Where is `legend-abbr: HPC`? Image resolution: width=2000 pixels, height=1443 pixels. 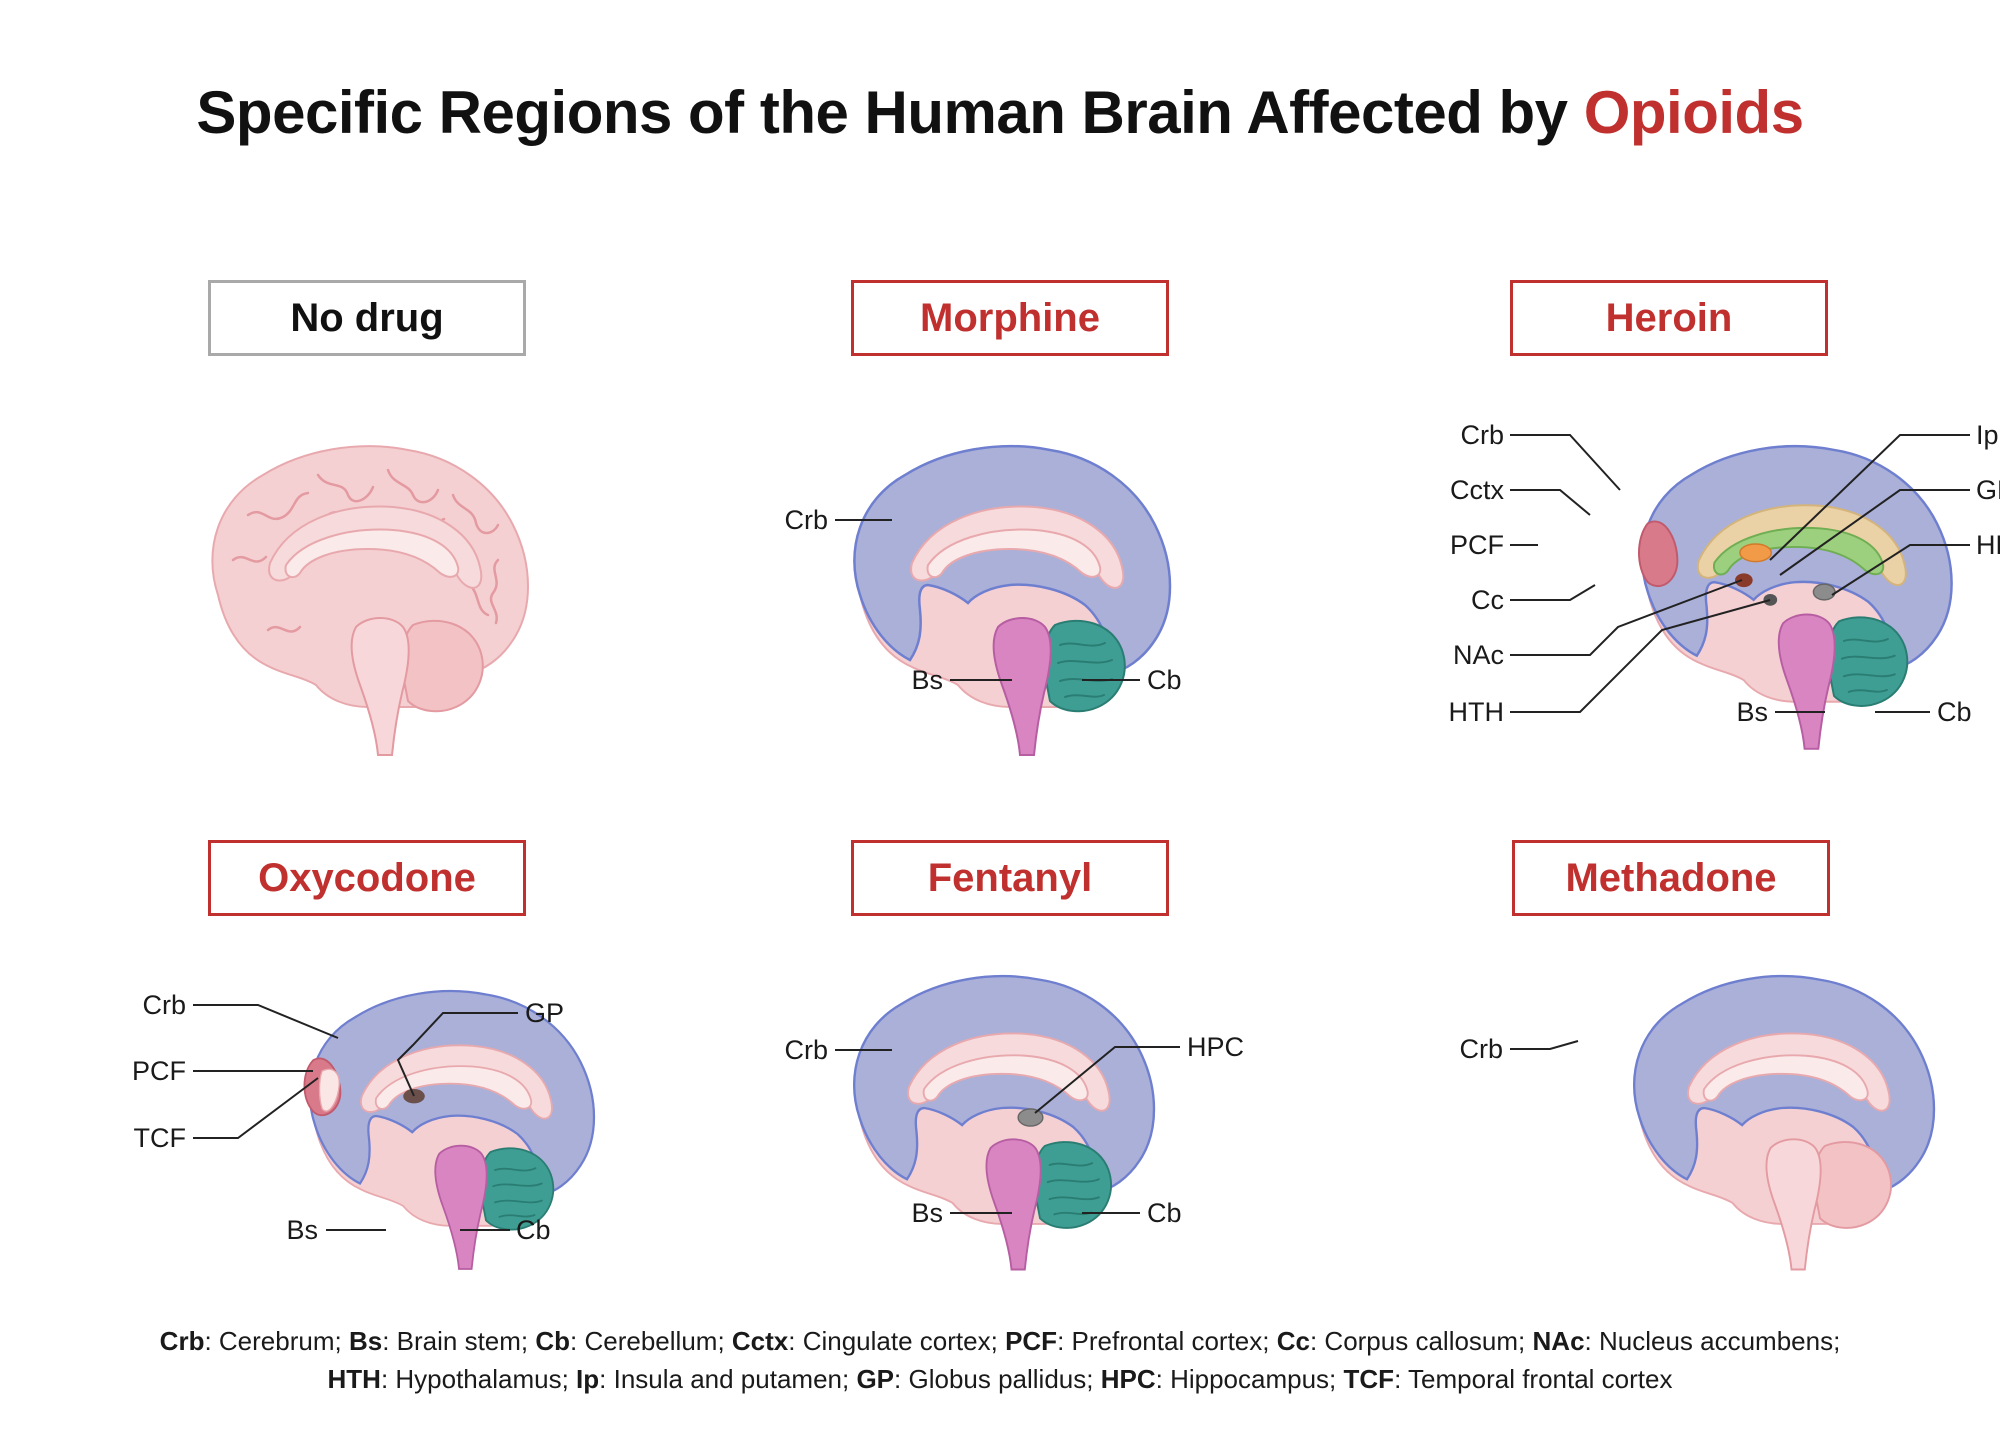
legend-abbr: HPC is located at coordinates (1128, 1379).